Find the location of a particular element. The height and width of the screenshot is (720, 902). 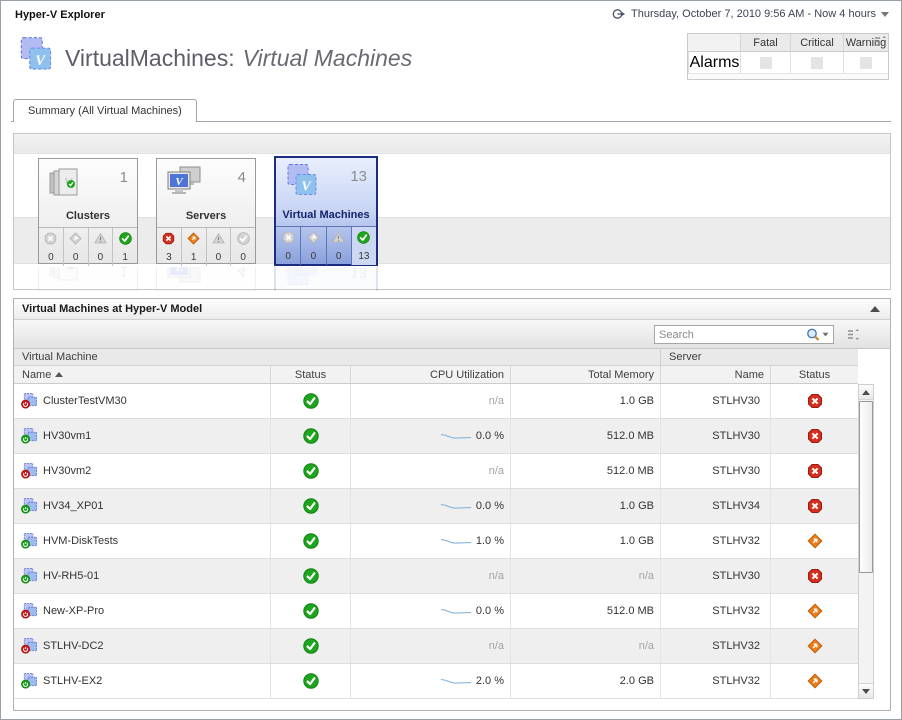

column-header-name: Name is located at coordinates (142, 374).